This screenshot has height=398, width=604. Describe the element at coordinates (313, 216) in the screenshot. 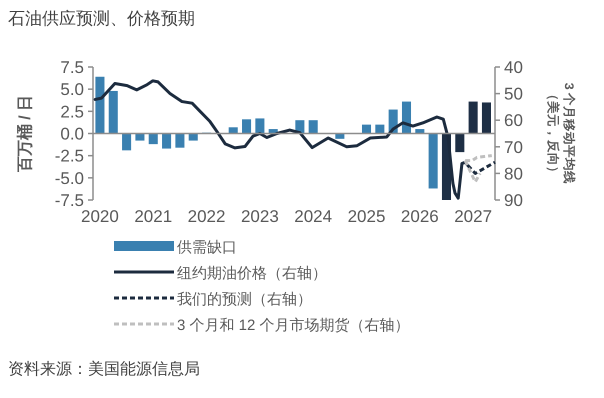

I see `x-tick-label: 2024` at that location.